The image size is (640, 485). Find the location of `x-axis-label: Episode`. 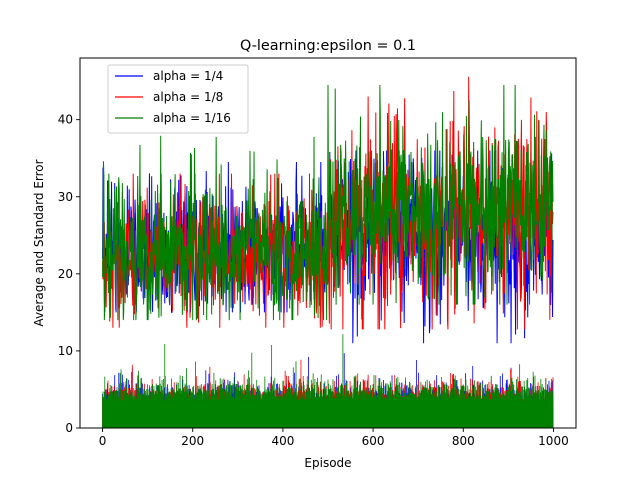

x-axis-label: Episode is located at coordinates (327, 463).